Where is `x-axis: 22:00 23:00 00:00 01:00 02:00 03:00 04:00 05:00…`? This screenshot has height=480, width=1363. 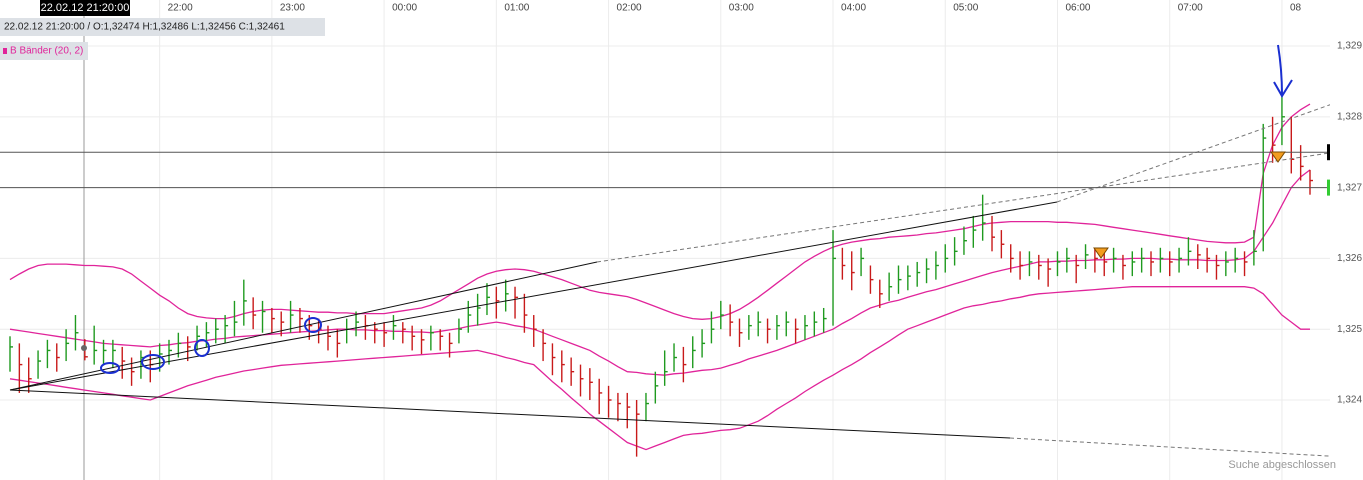 x-axis: 22:00 23:00 00:00 01:00 02:00 03:00 04:00 05:00… is located at coordinates (735, 8).